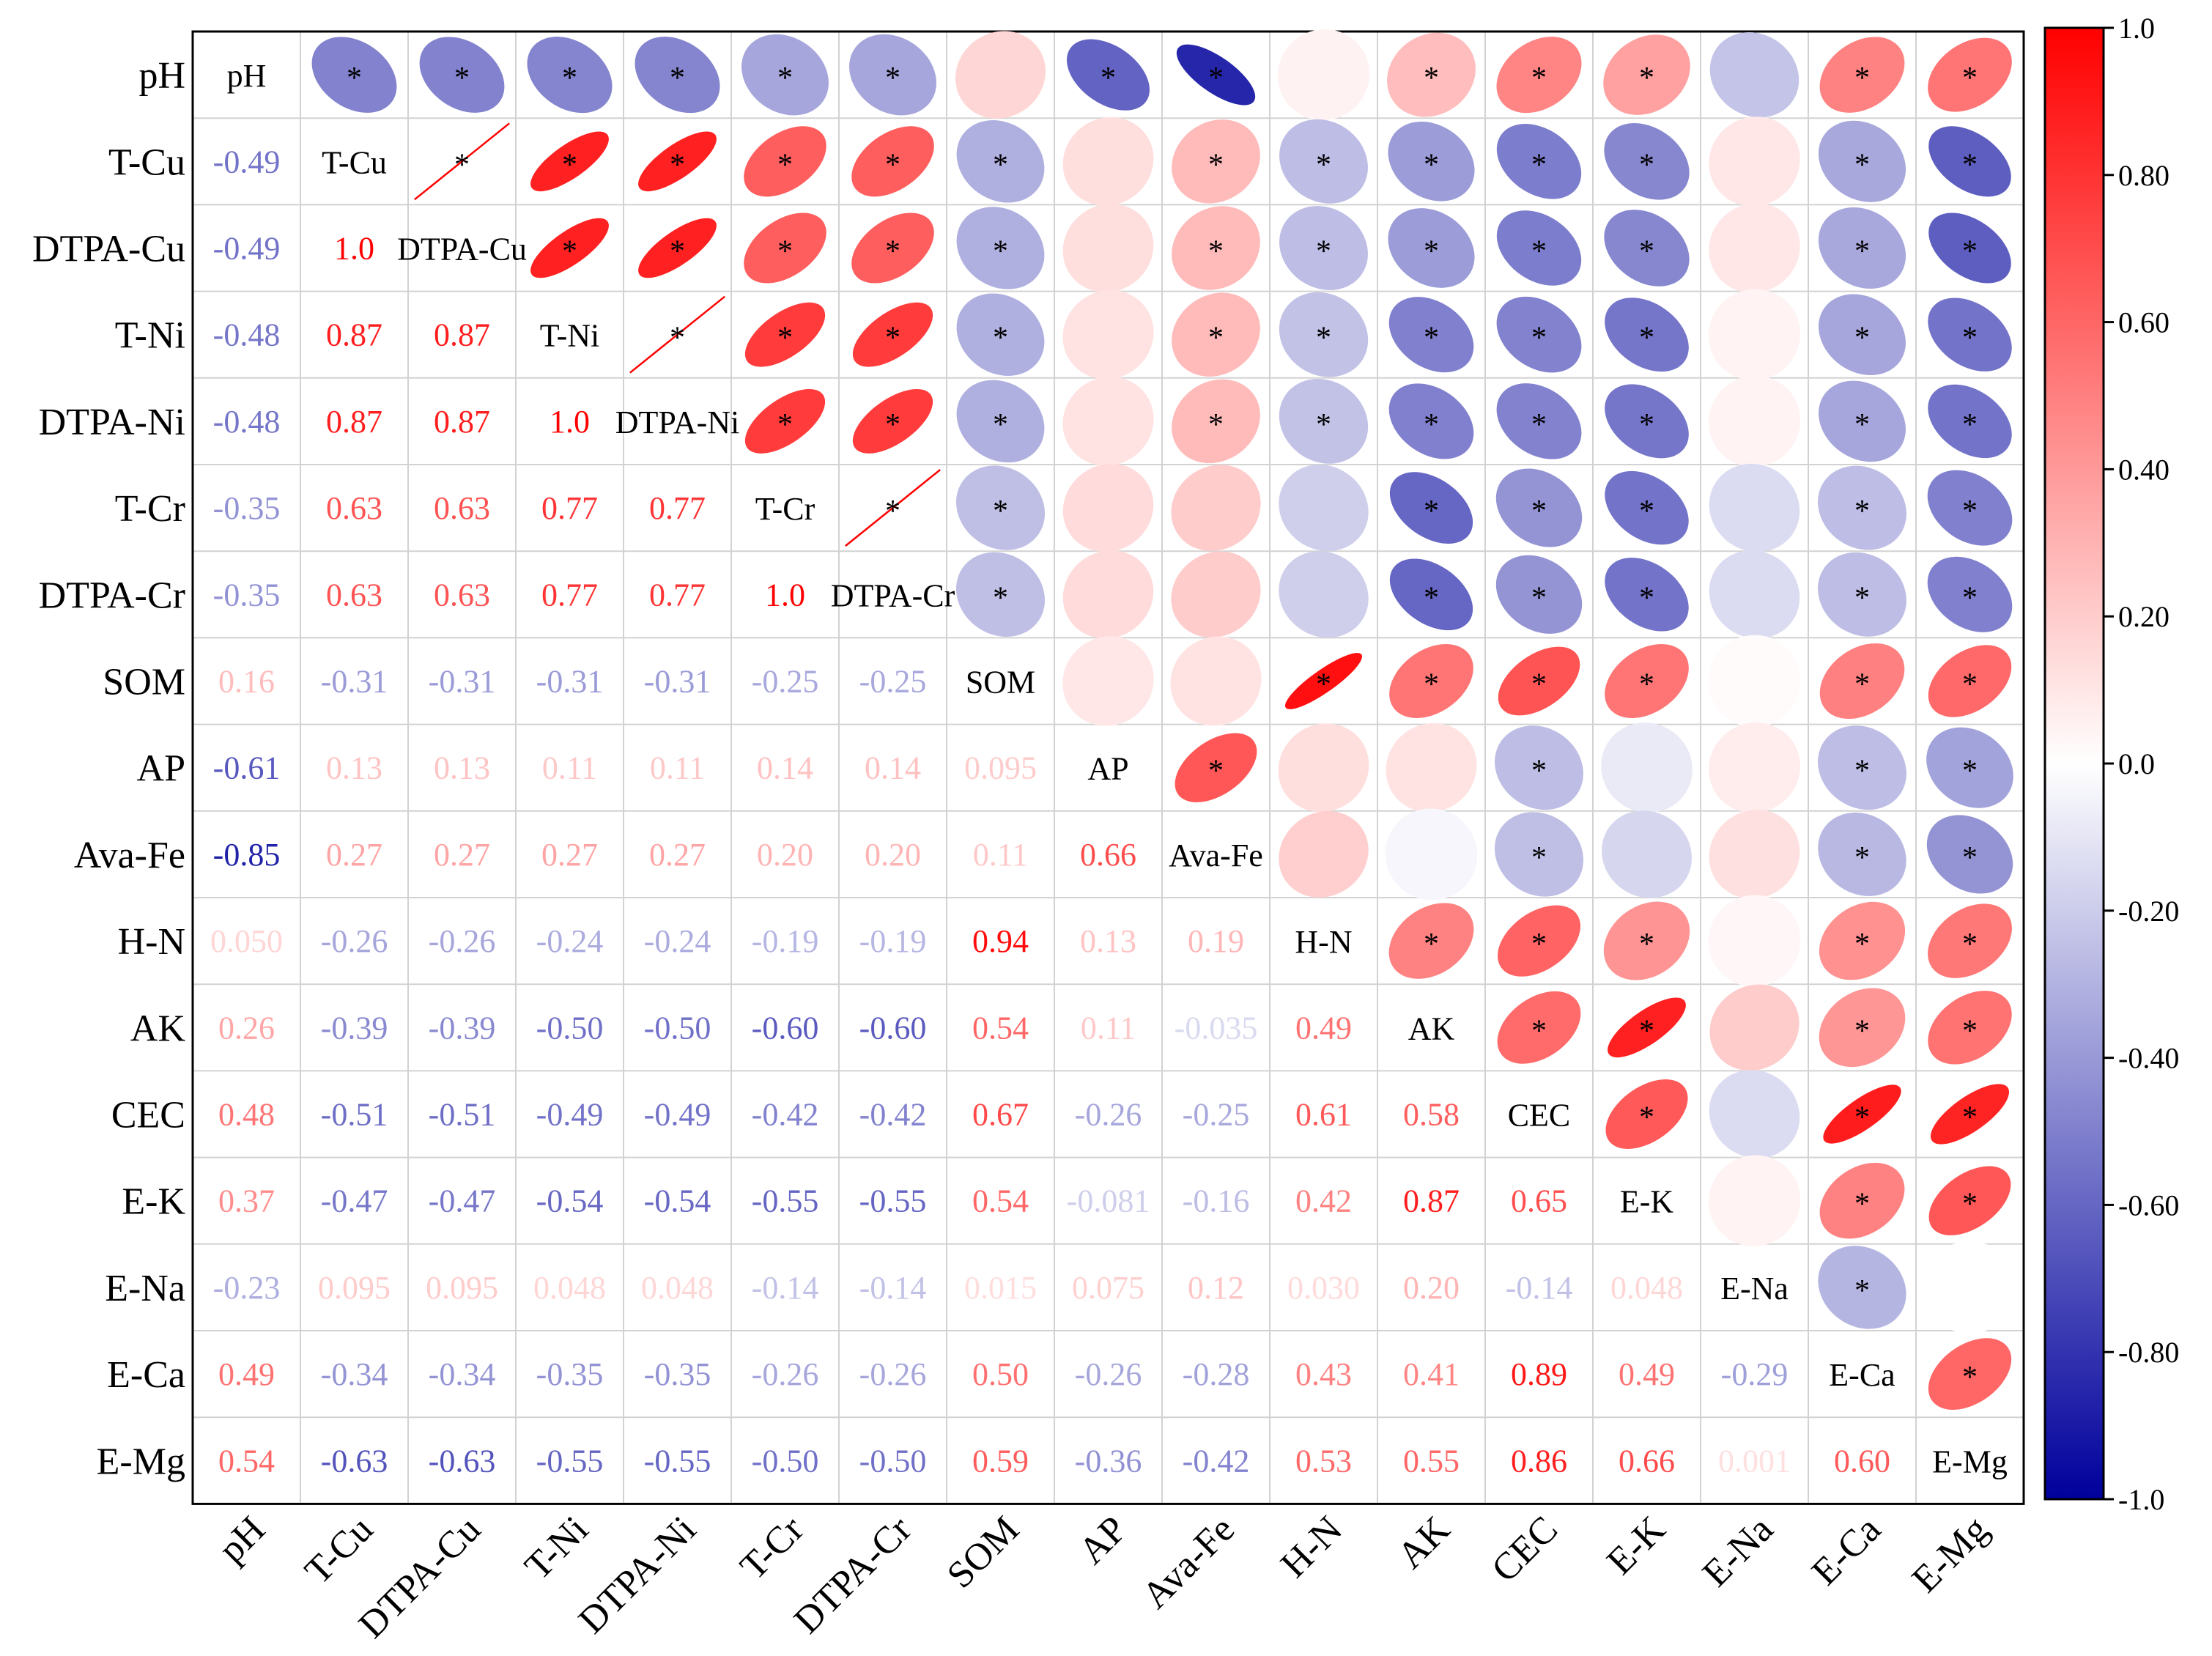  What do you see at coordinates (893, 595) in the screenshot?
I see `diagonal-label: DTPA-Cr` at bounding box center [893, 595].